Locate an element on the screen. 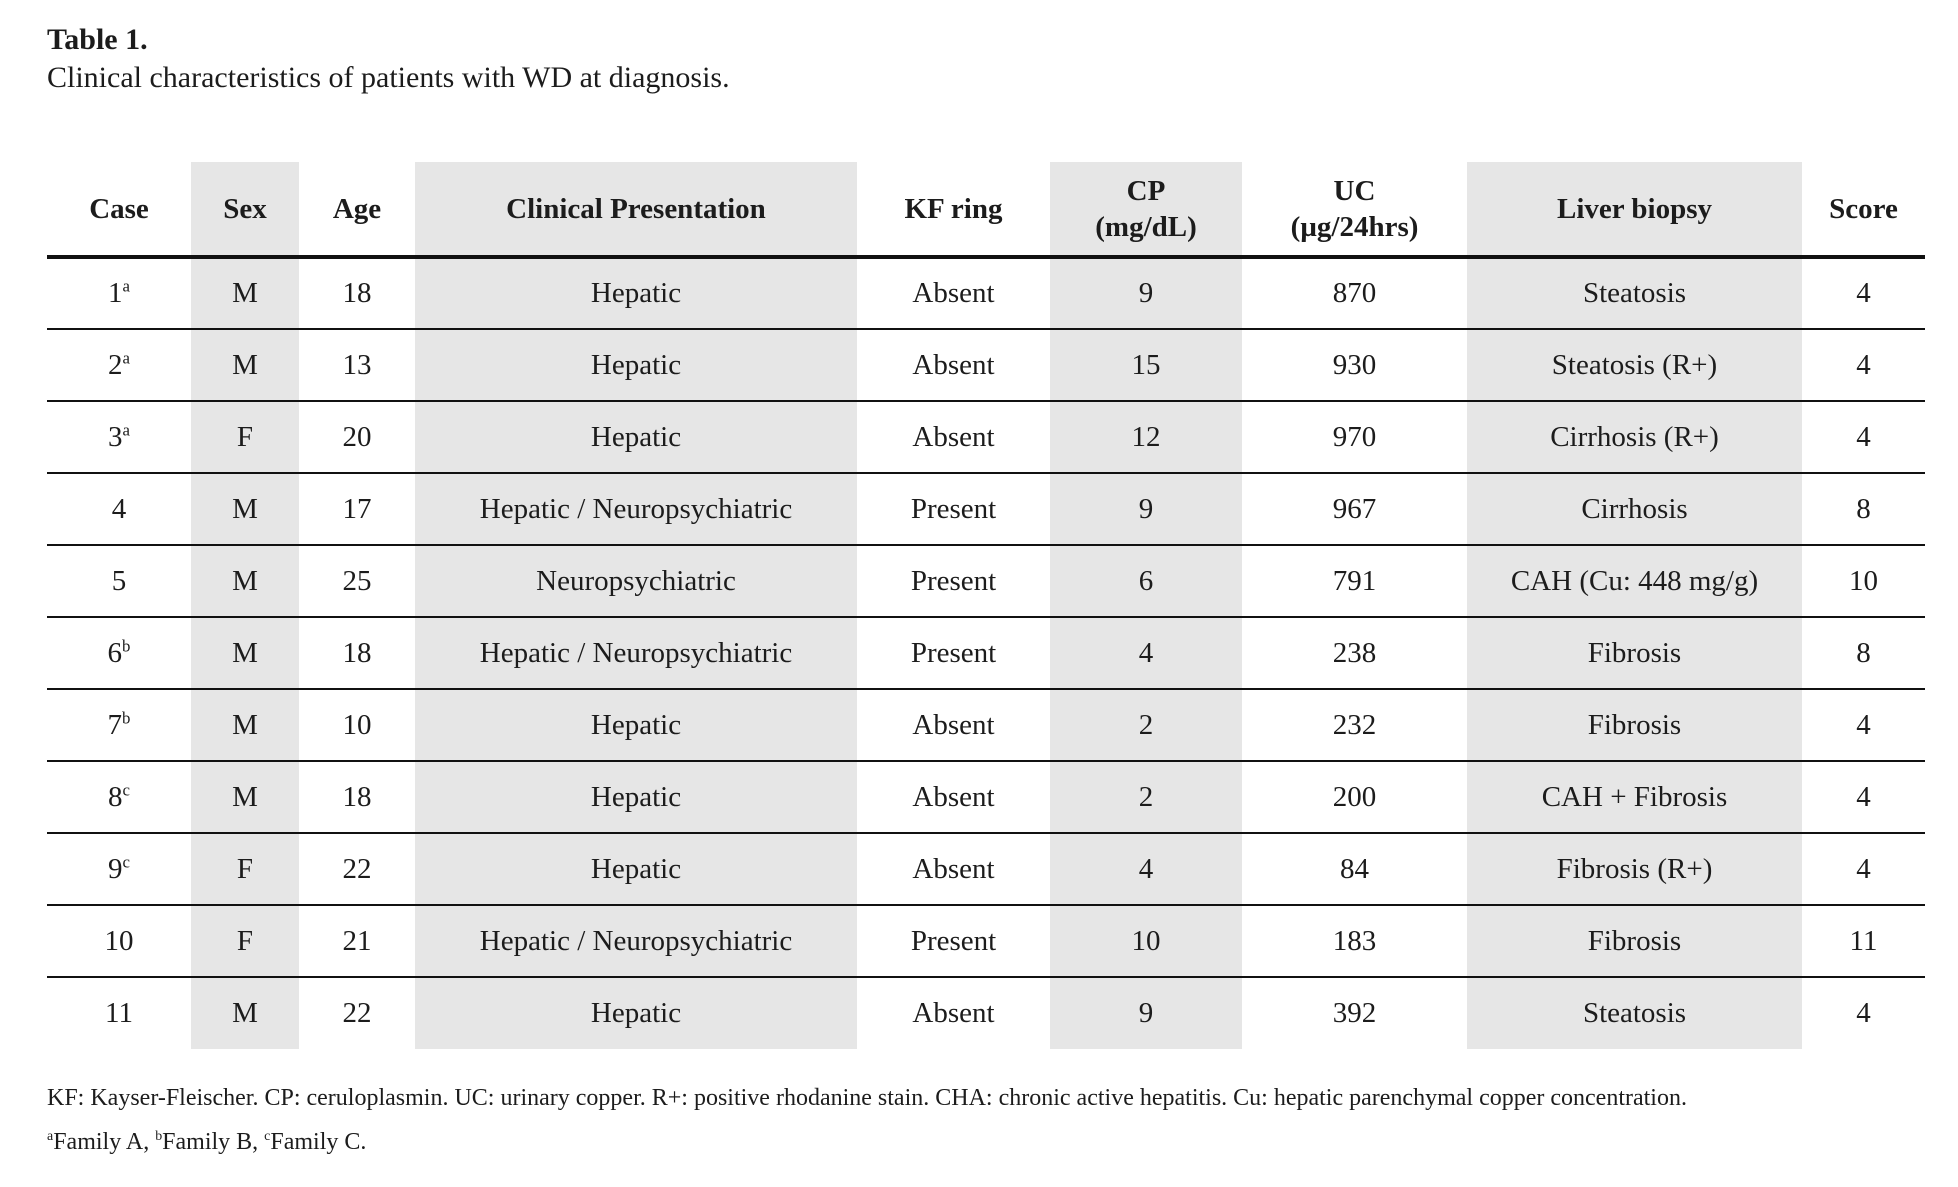  table-row: 1a M 18 Hepatic Absent 9 870 Steatosis 4 is located at coordinates (986, 293).